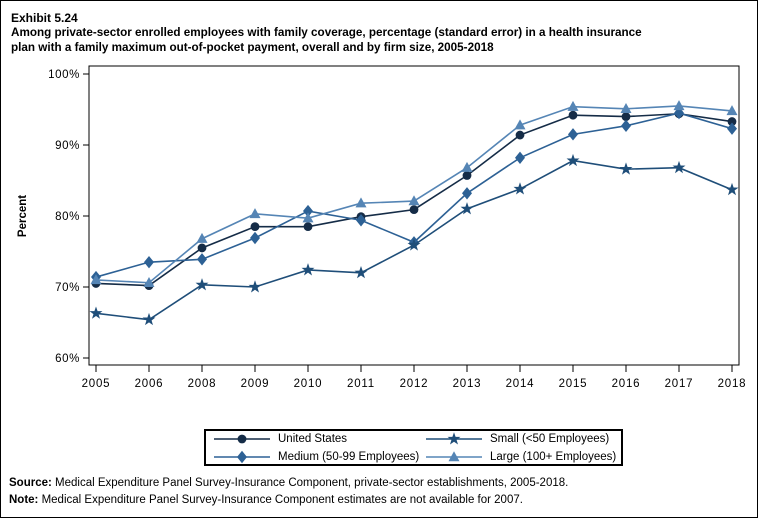  I want to click on exhibit-number: Exhibit 5.24, so click(44, 18).